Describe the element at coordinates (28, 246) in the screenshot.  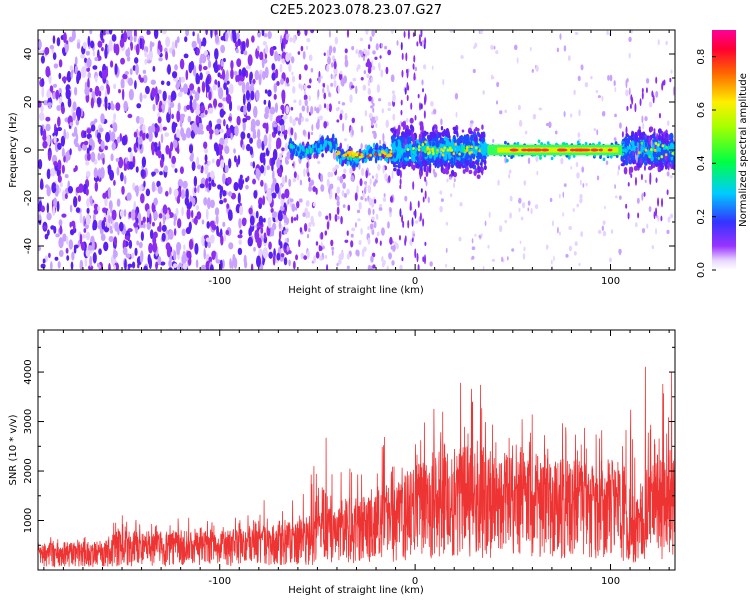
I see `y-tick-label: -40` at that location.